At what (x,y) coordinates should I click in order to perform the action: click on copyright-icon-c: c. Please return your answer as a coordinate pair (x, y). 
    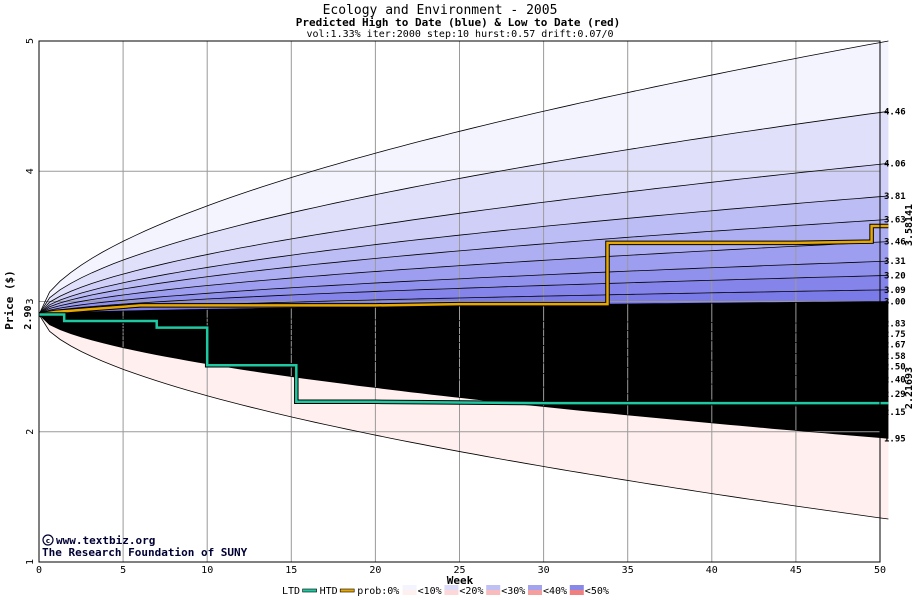
    Looking at the image, I should click on (48, 541).